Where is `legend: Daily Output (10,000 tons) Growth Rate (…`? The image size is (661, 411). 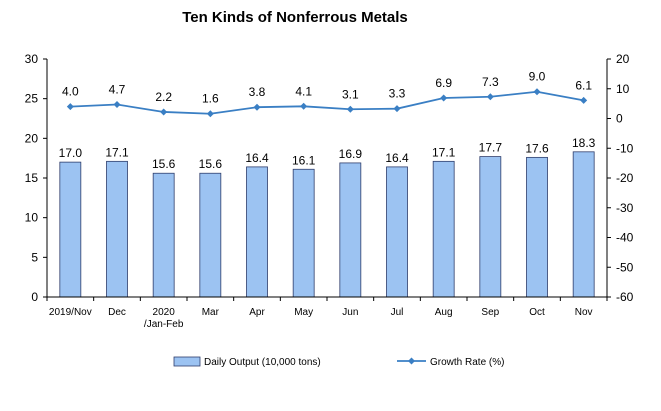 legend: Daily Output (10,000 tons) Growth Rate (… is located at coordinates (338, 362).